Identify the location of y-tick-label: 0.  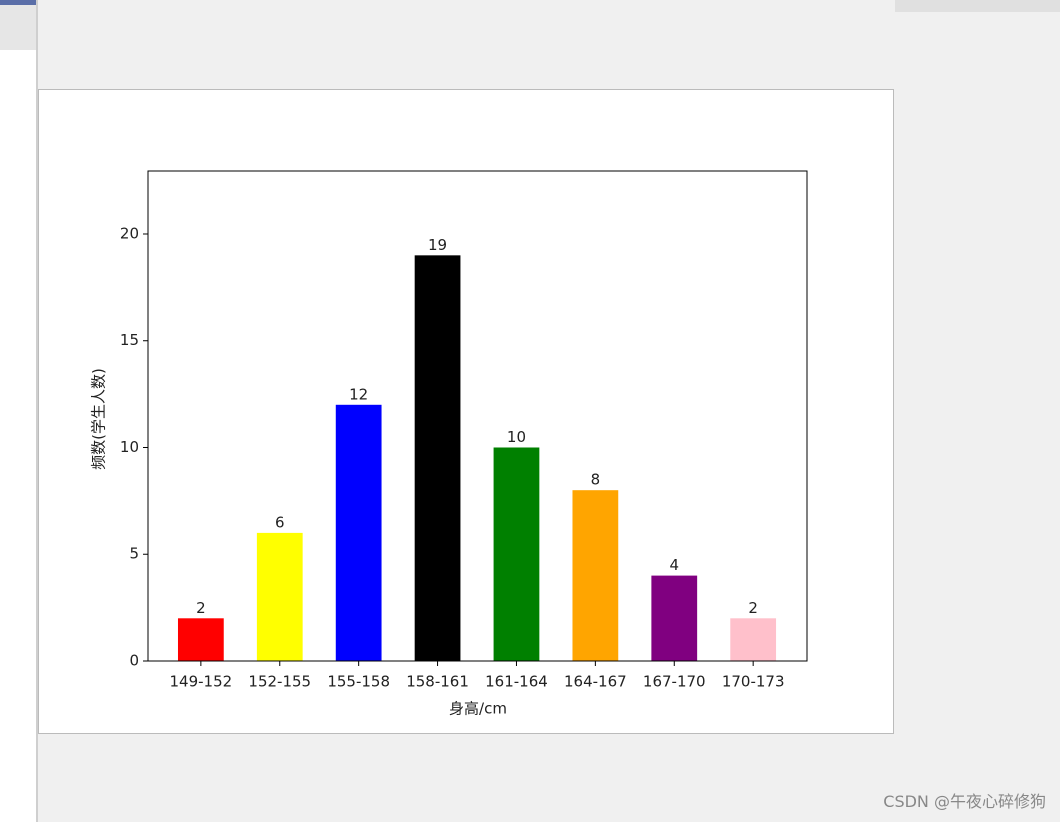
(134, 661).